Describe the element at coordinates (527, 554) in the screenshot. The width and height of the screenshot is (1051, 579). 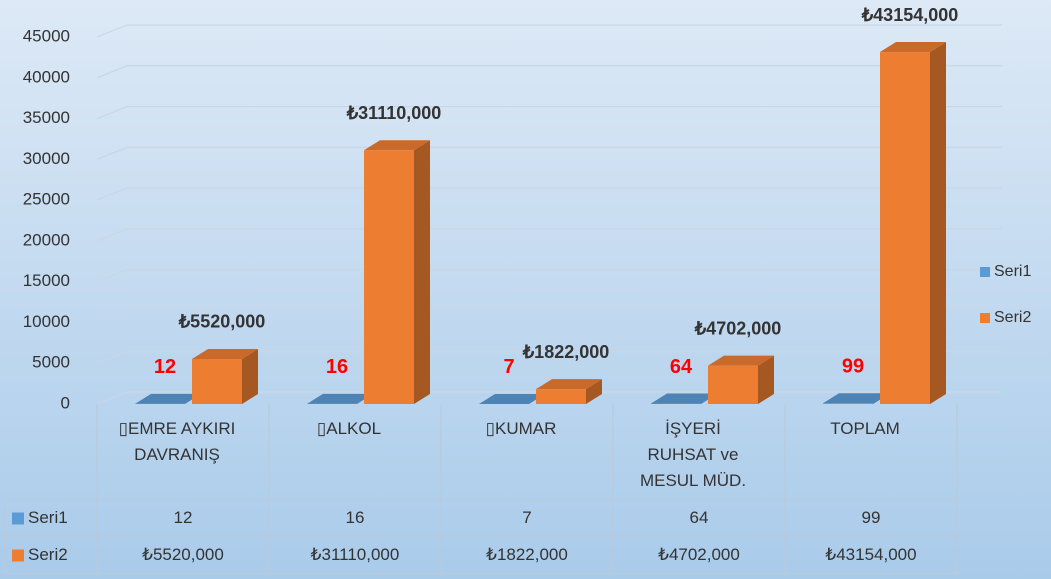
I see `table-cell: ₺1822,000` at that location.